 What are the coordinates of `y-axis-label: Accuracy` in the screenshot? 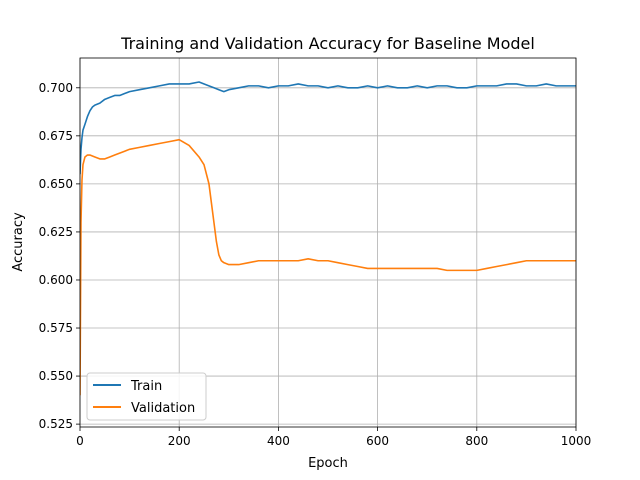 It's located at (18, 242).